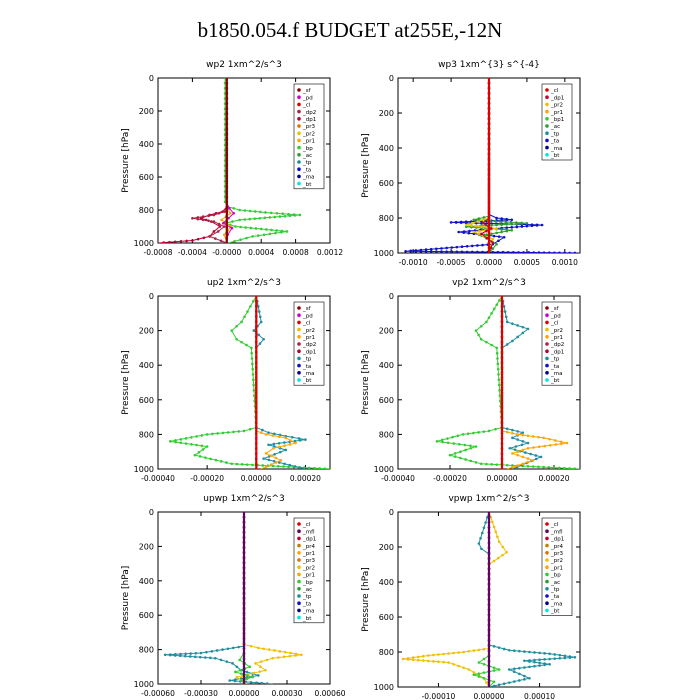 The width and height of the screenshot is (700, 700). What do you see at coordinates (488, 499) in the screenshot?
I see `chart-title: vpwp 1xm^2/s^3` at bounding box center [488, 499].